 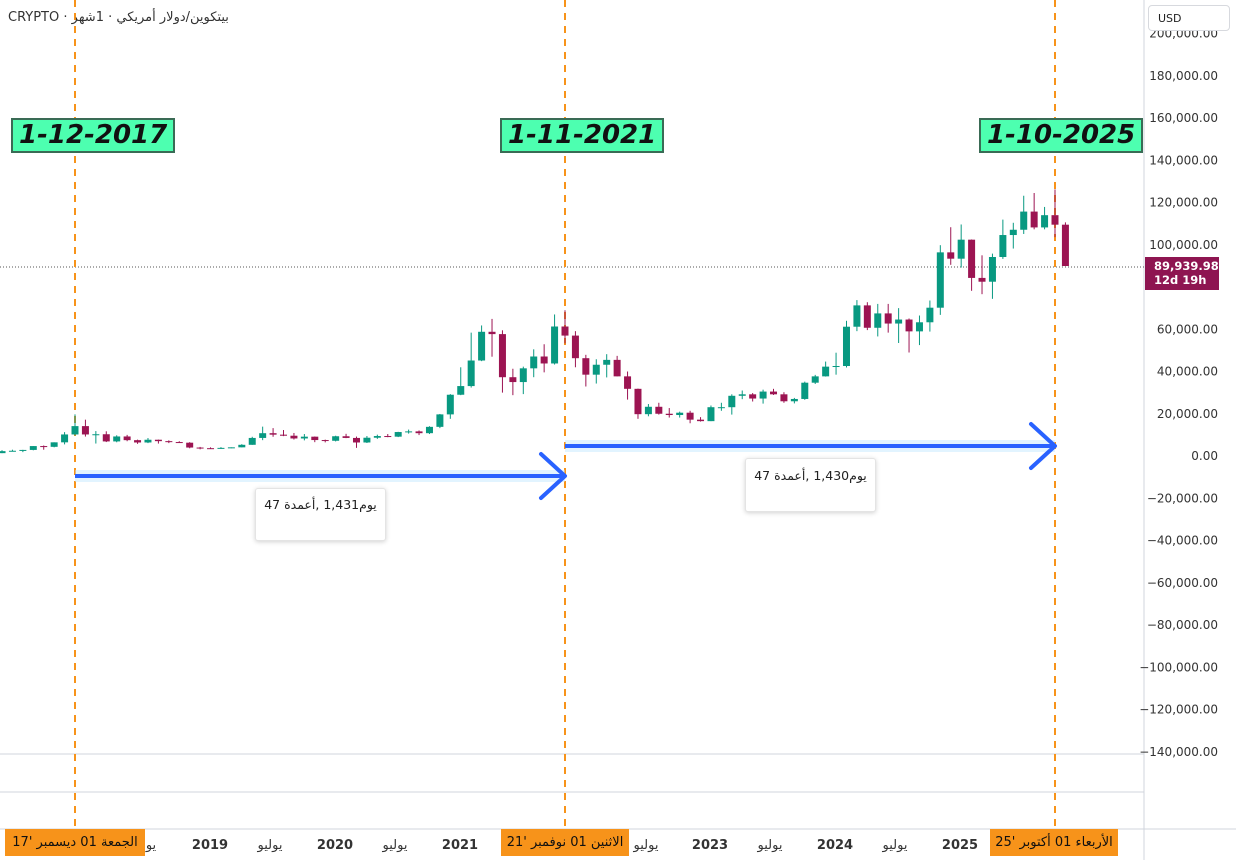 I want to click on measure-arrow, so click(x=811, y=446).